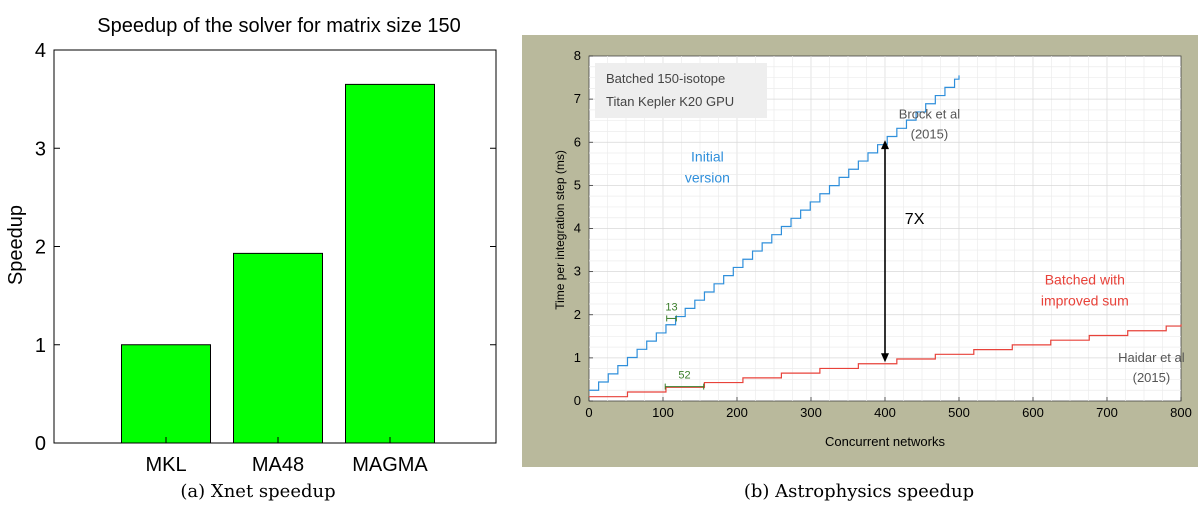 Image resolution: width=1198 pixels, height=510 pixels. I want to click on chart-b-y-axis-label: Time per integration step (ms), so click(560, 230).